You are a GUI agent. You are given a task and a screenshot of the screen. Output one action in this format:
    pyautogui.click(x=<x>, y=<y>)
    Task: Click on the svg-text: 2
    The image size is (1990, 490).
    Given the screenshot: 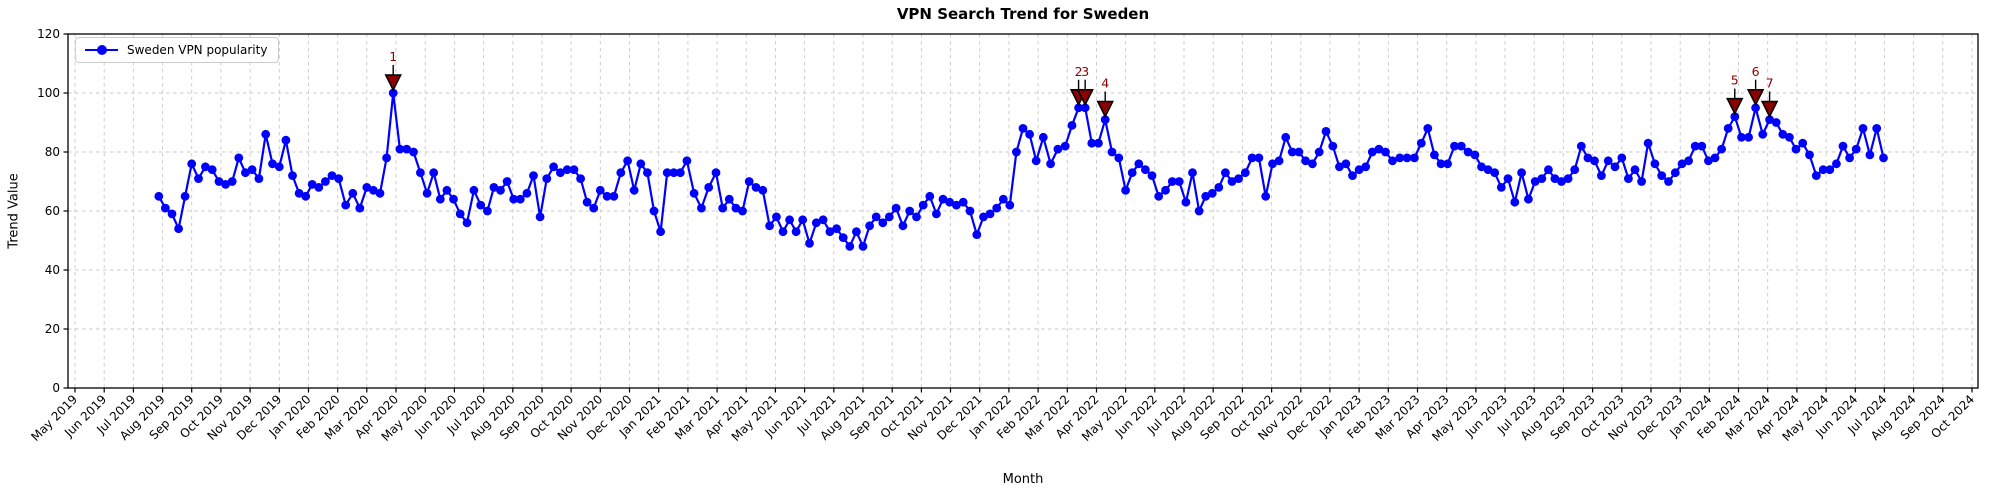 What is the action you would take?
    pyautogui.click(x=1079, y=71)
    